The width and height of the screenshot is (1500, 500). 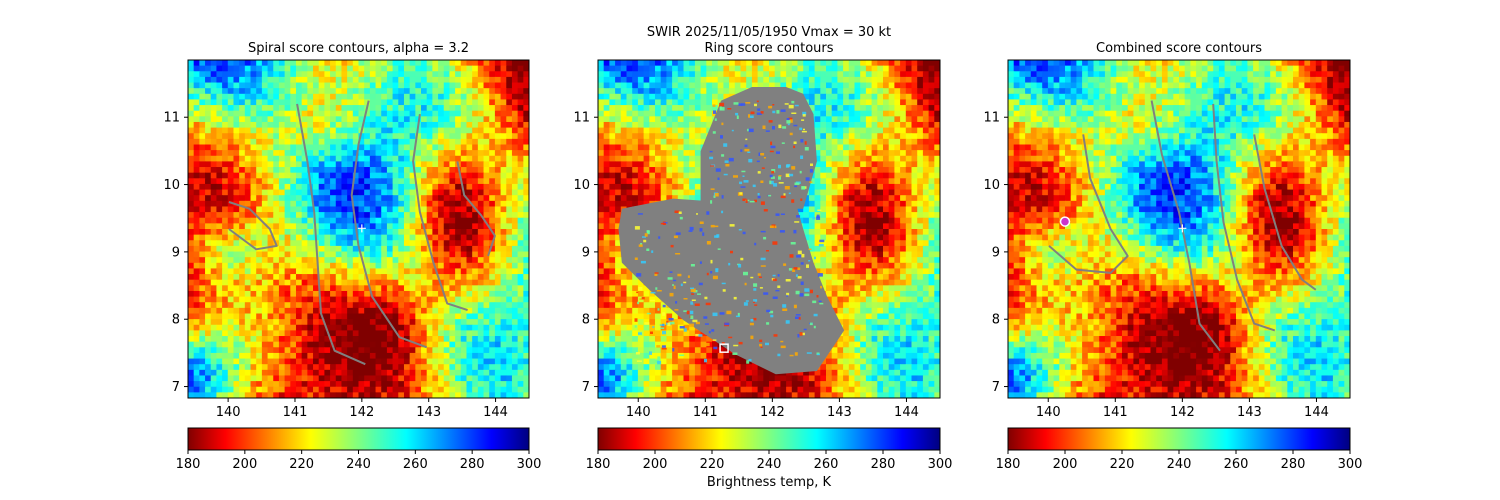 I want to click on ring-mask-upper, so click(x=758, y=148).